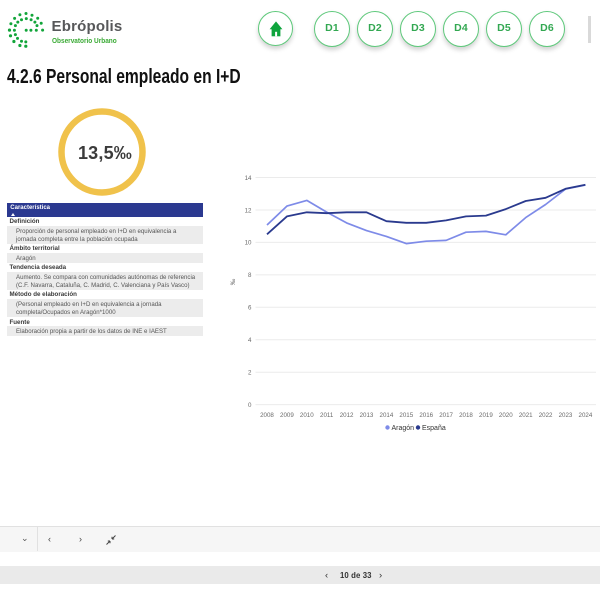  I want to click on svg-text: 6, so click(250, 308).